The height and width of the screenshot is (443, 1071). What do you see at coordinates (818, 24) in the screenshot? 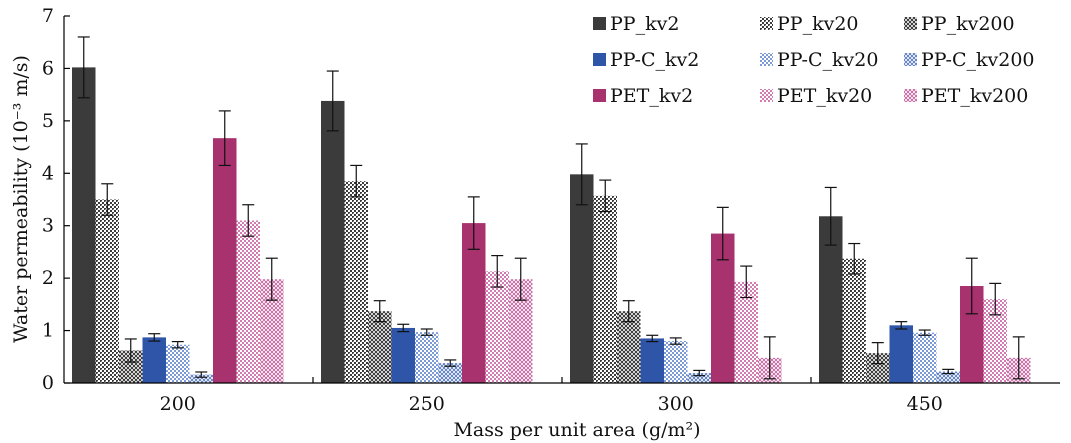
I see `legend-label: PP_kv20` at bounding box center [818, 24].